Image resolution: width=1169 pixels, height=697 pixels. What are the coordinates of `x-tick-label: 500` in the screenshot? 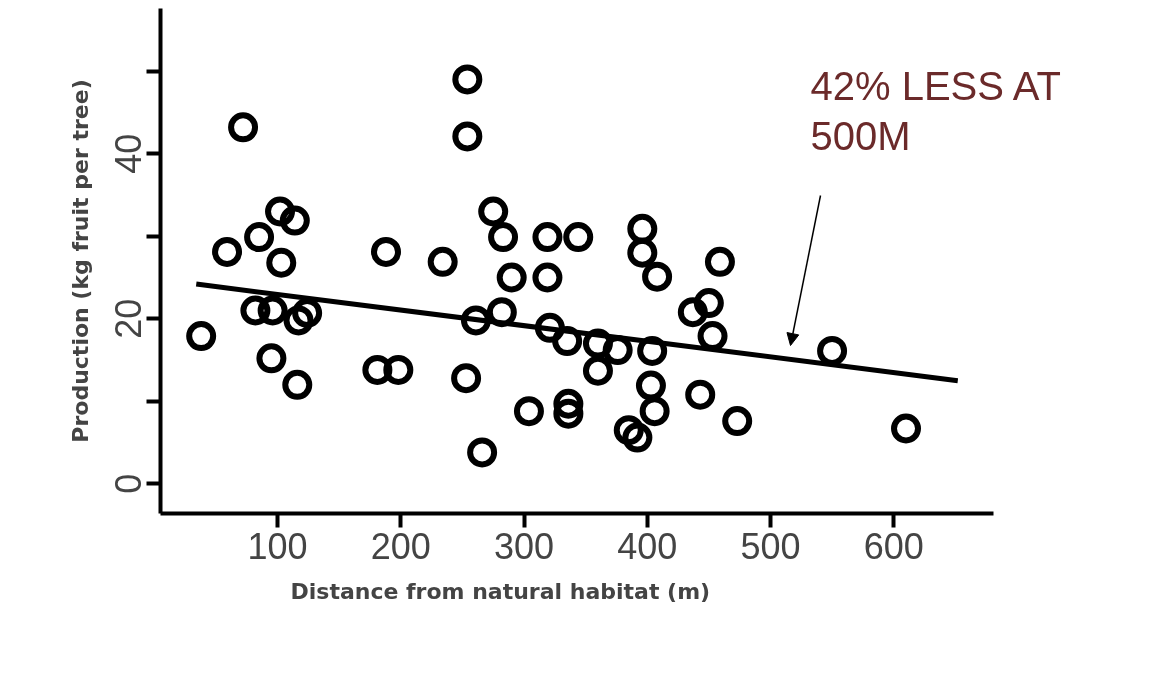 It's located at (770, 546).